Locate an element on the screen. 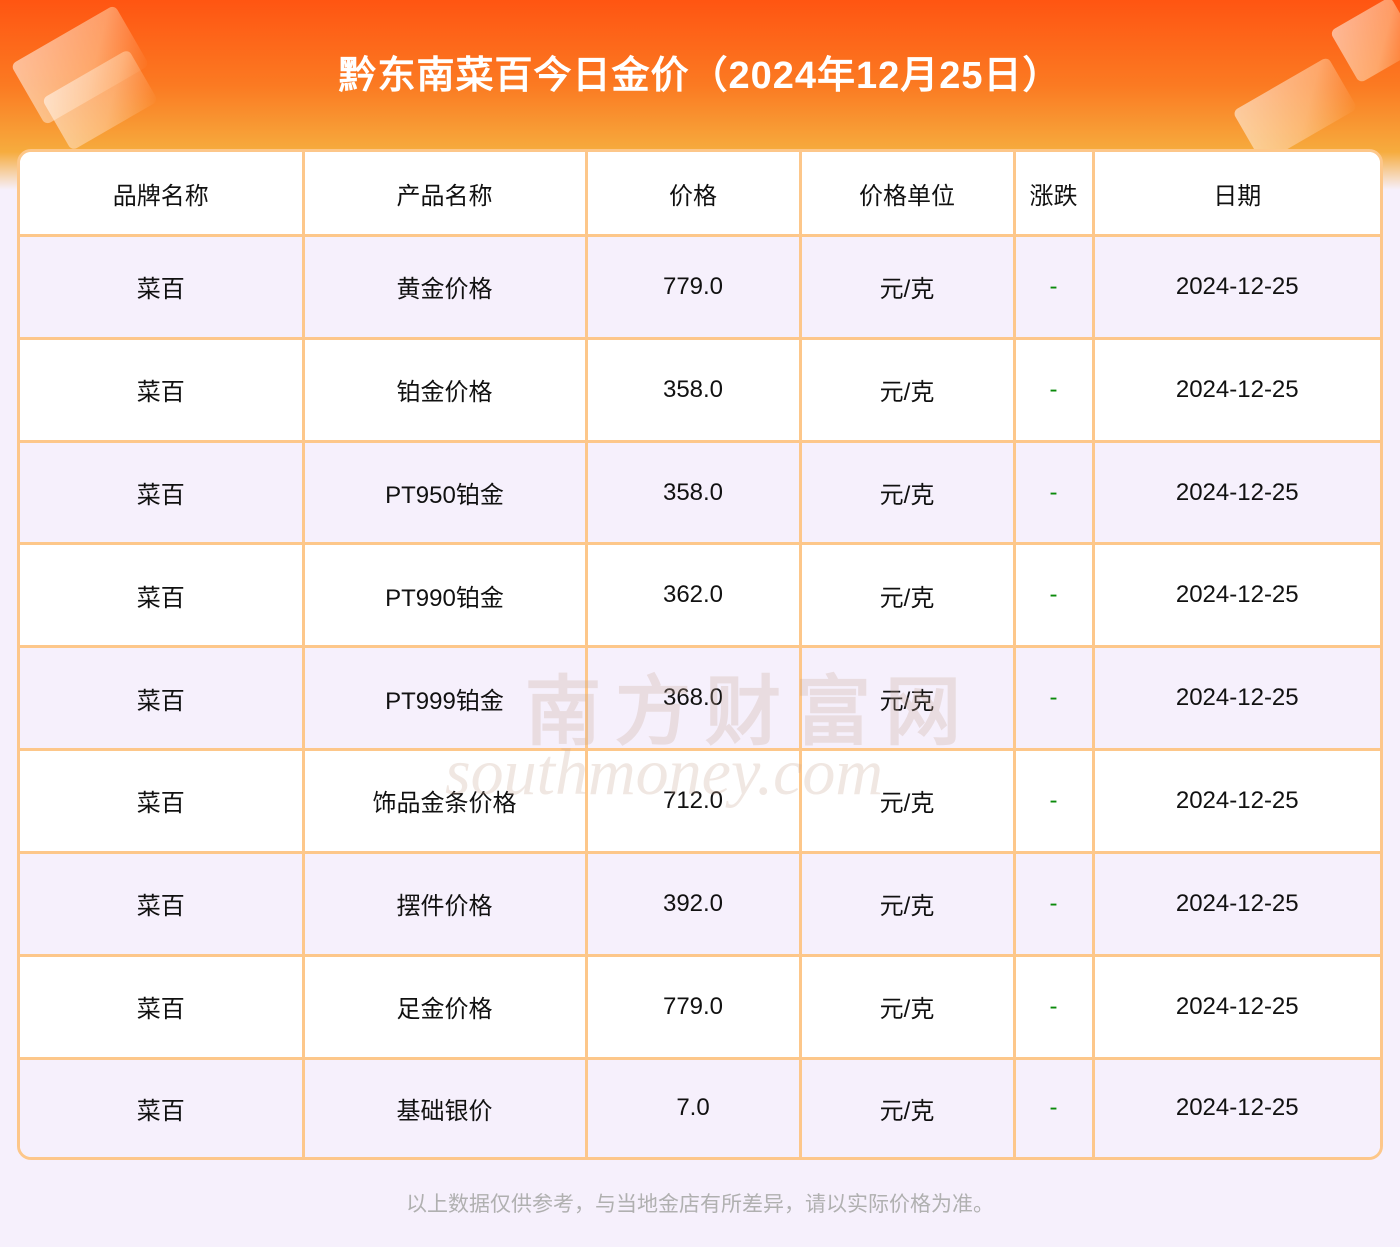 Image resolution: width=1400 pixels, height=1247 pixels. table-row: 菜百 基础银价 7.0 元/克 -2024-12-25 is located at coordinates (700, 1106).